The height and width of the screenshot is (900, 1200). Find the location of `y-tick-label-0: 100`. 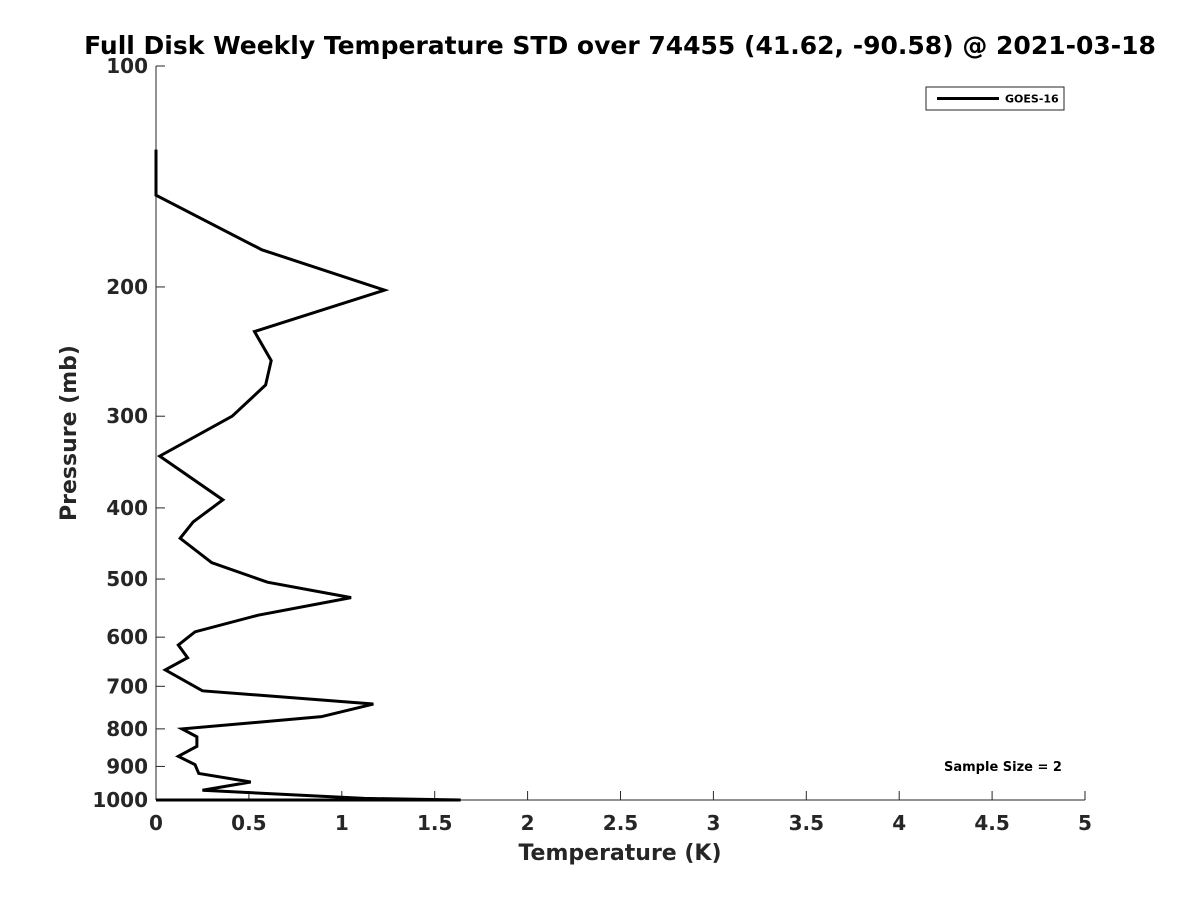

y-tick-label-0: 100 is located at coordinates (127, 66).